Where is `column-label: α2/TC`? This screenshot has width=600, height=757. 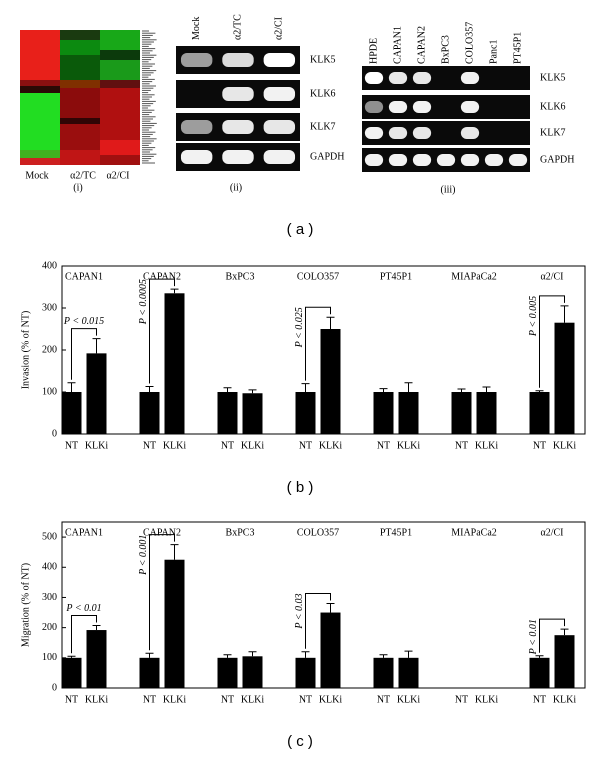 column-label: α2/TC is located at coordinates (237, 27).